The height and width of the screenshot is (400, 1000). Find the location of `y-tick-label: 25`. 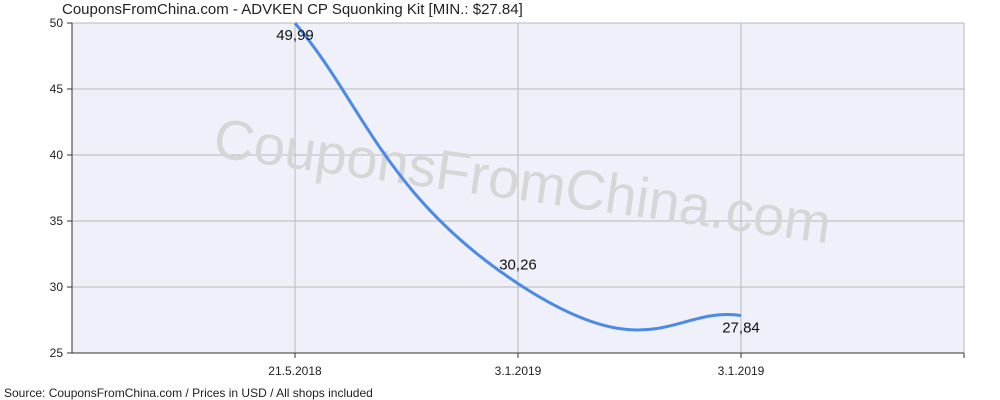

y-tick-label: 25 is located at coordinates (57, 353).